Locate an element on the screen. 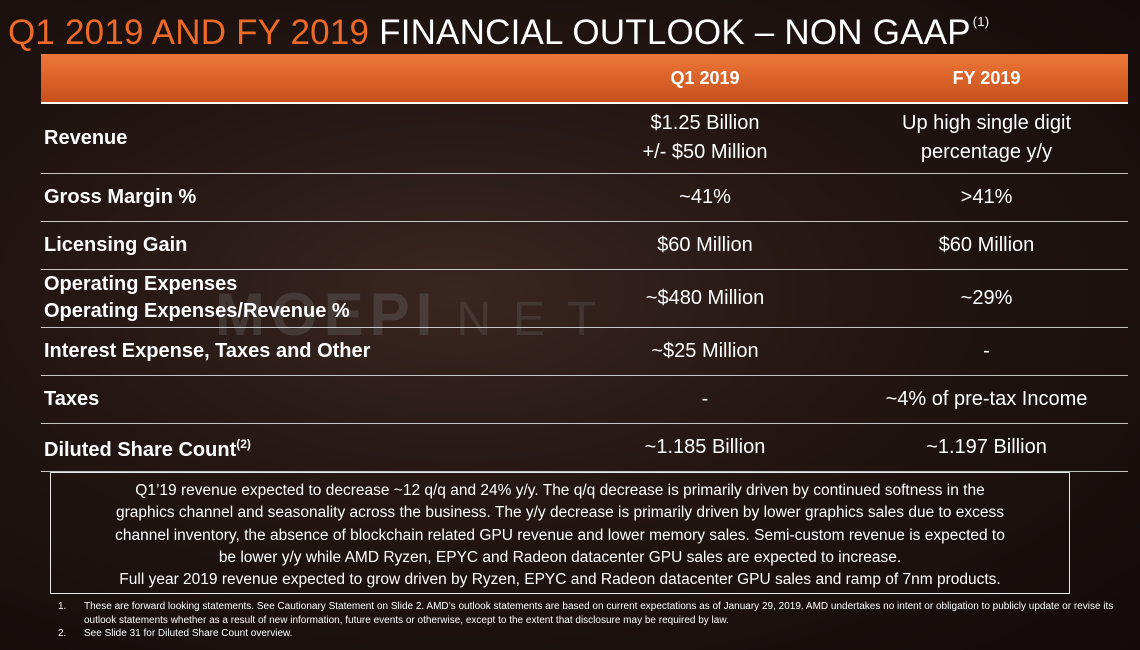  fy-value-line: Up high single digit is located at coordinates (986, 123).